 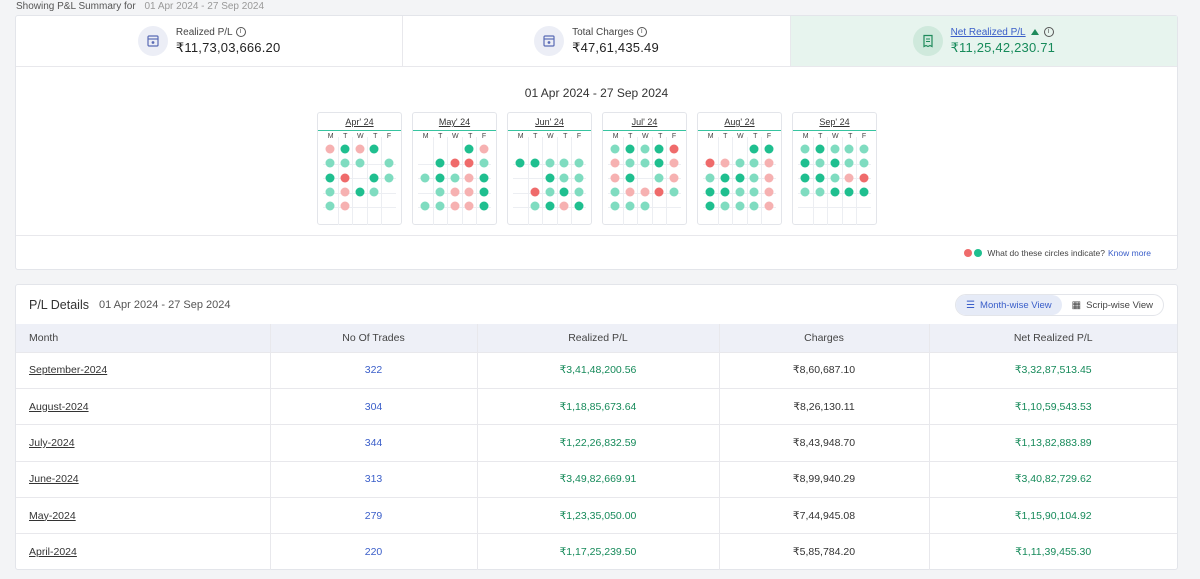 I want to click on trades-count: 344, so click(x=374, y=443).